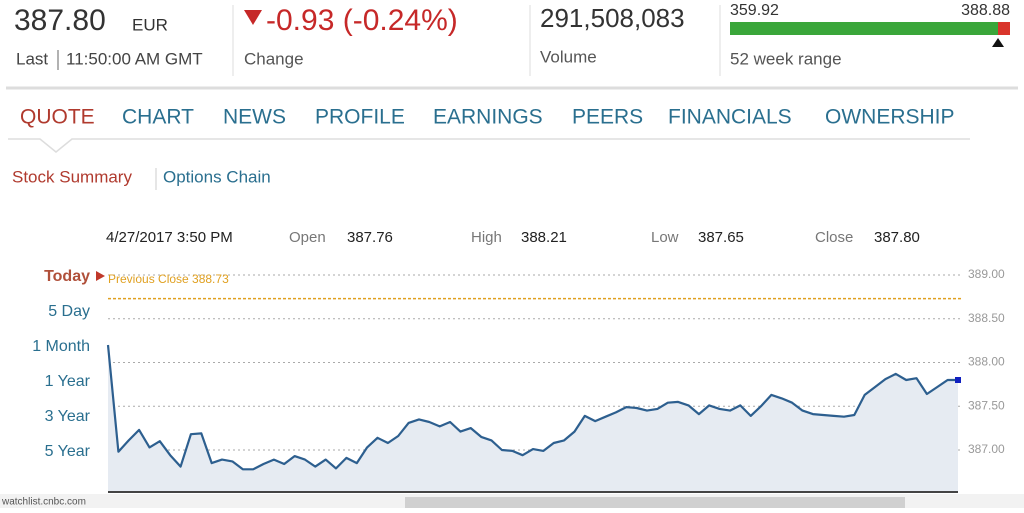  I want to click on quote-date: 4/27/2017 3:50 PM, so click(169, 237).